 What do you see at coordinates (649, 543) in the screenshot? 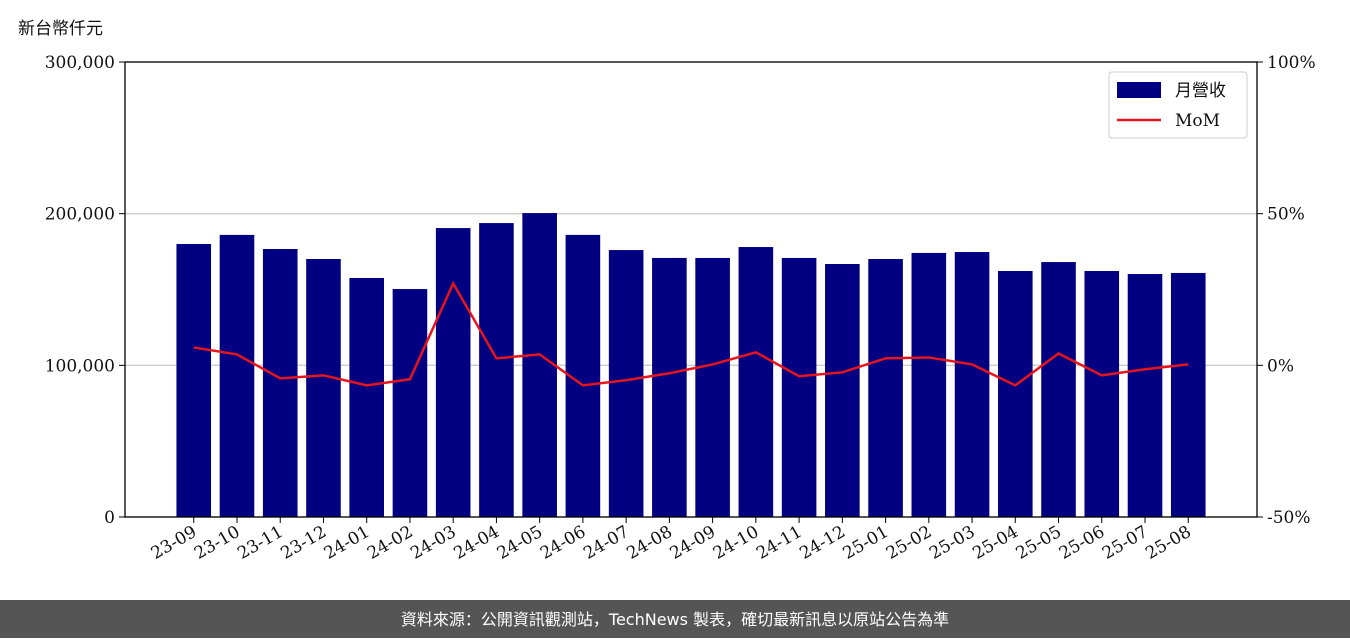
I see `x-tick-label: 24-08` at bounding box center [649, 543].